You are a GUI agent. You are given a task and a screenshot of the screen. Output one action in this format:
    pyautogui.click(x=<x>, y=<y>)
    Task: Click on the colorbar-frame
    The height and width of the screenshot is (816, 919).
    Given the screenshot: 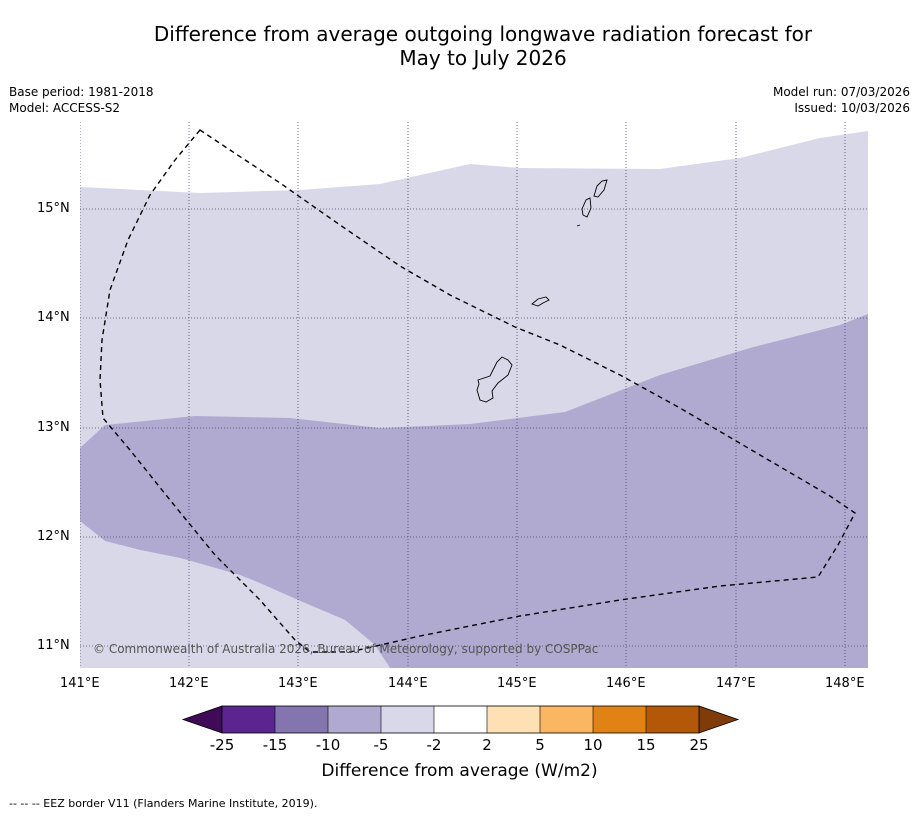 What is the action you would take?
    pyautogui.click(x=460, y=719)
    